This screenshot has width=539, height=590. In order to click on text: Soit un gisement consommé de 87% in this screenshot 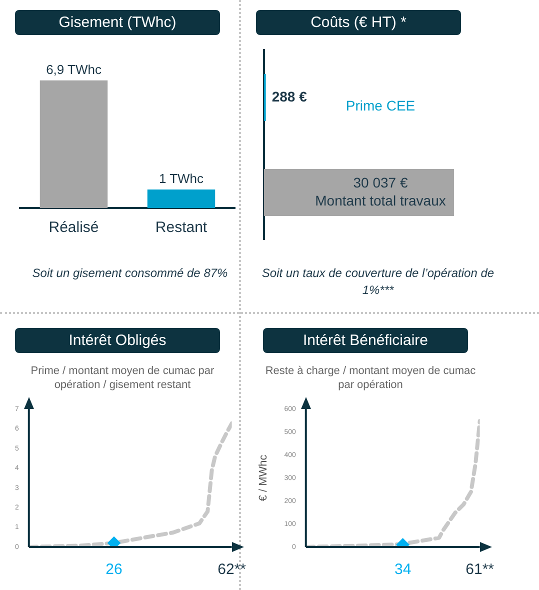, I will do `click(130, 273)`.